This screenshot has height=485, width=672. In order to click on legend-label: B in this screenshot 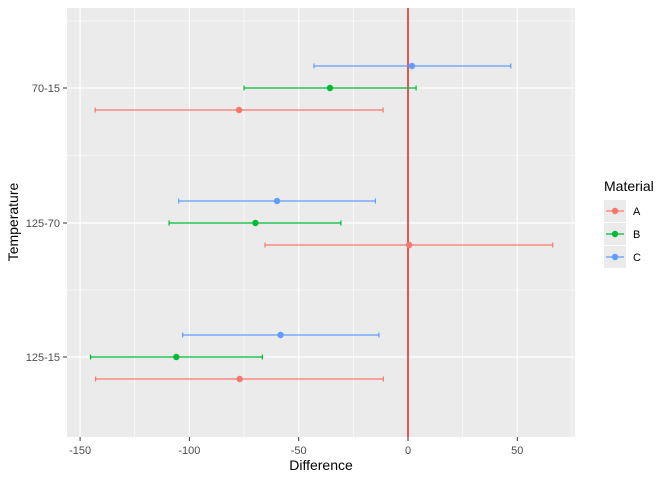, I will do `click(636, 235)`.